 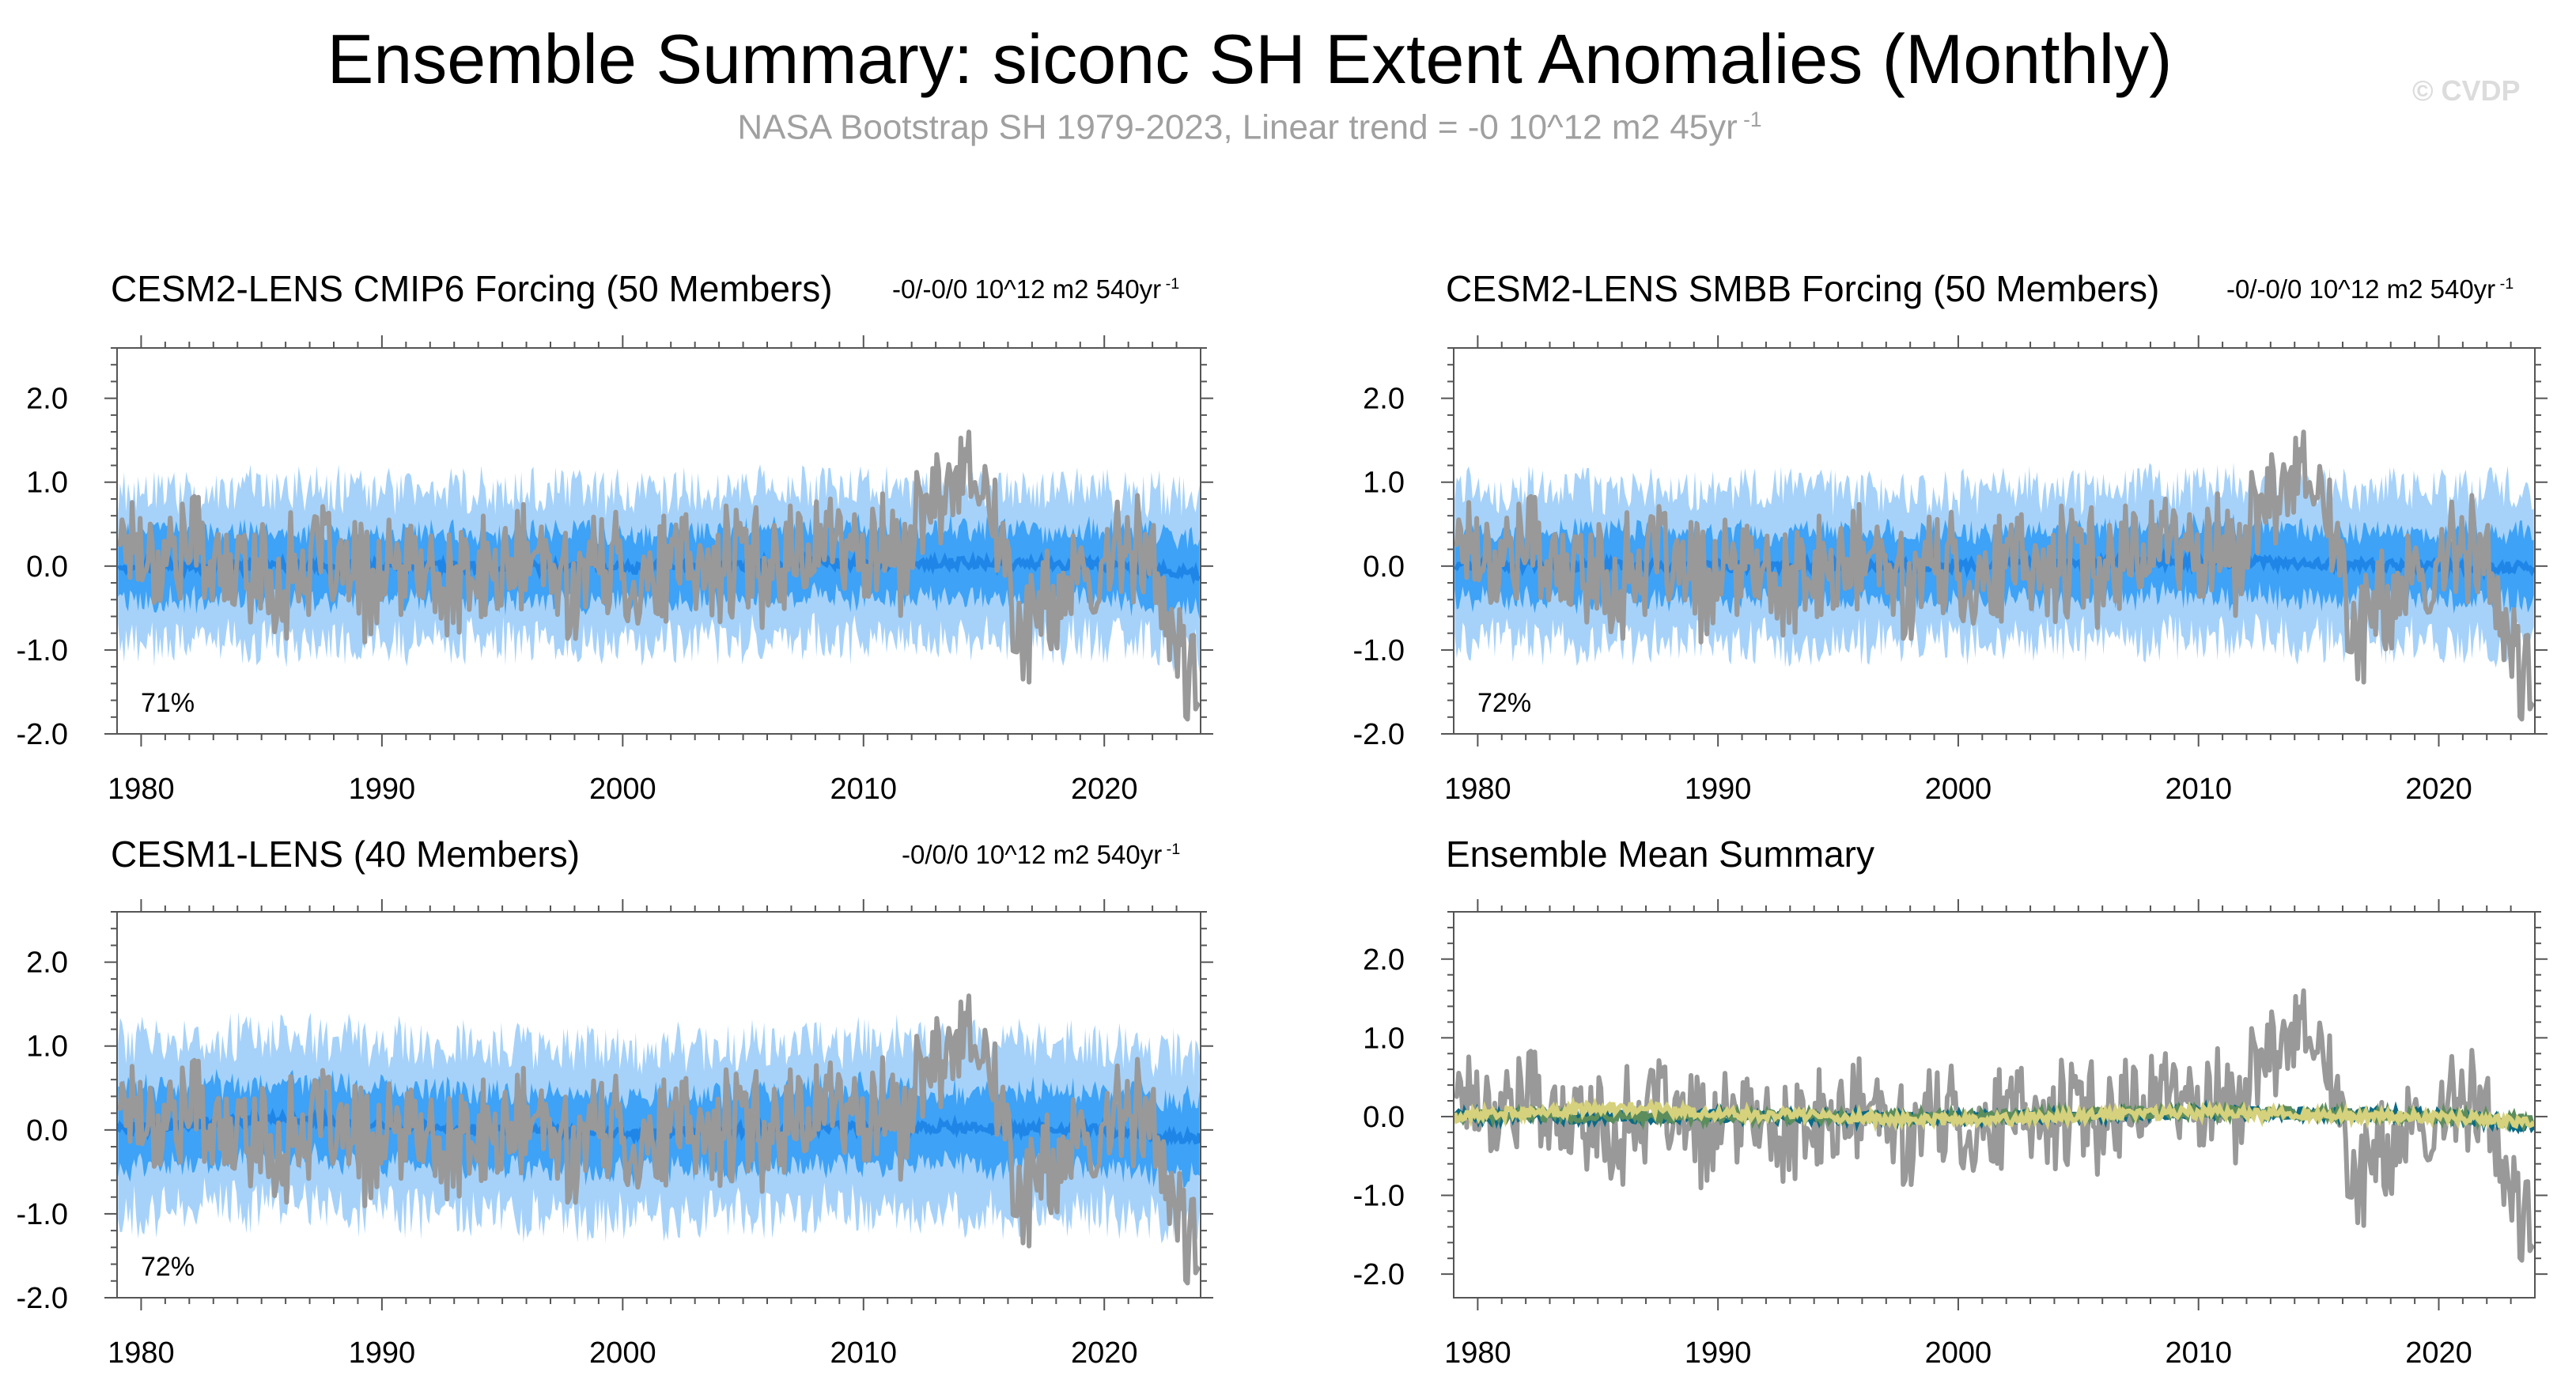 I want to click on panel-title-ensemble-mean: Ensemble Mean Summary, so click(x=1660, y=854).